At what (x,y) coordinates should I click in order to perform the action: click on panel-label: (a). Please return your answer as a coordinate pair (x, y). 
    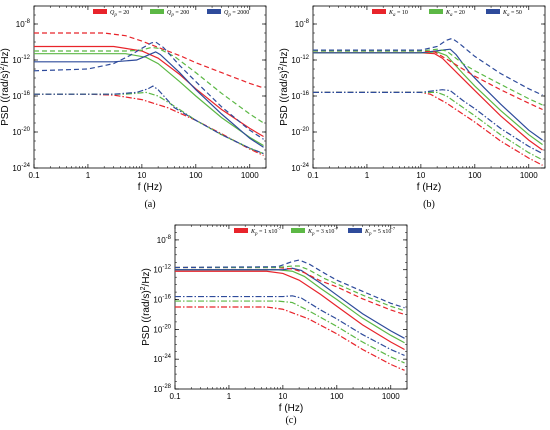
    Looking at the image, I should click on (149, 204).